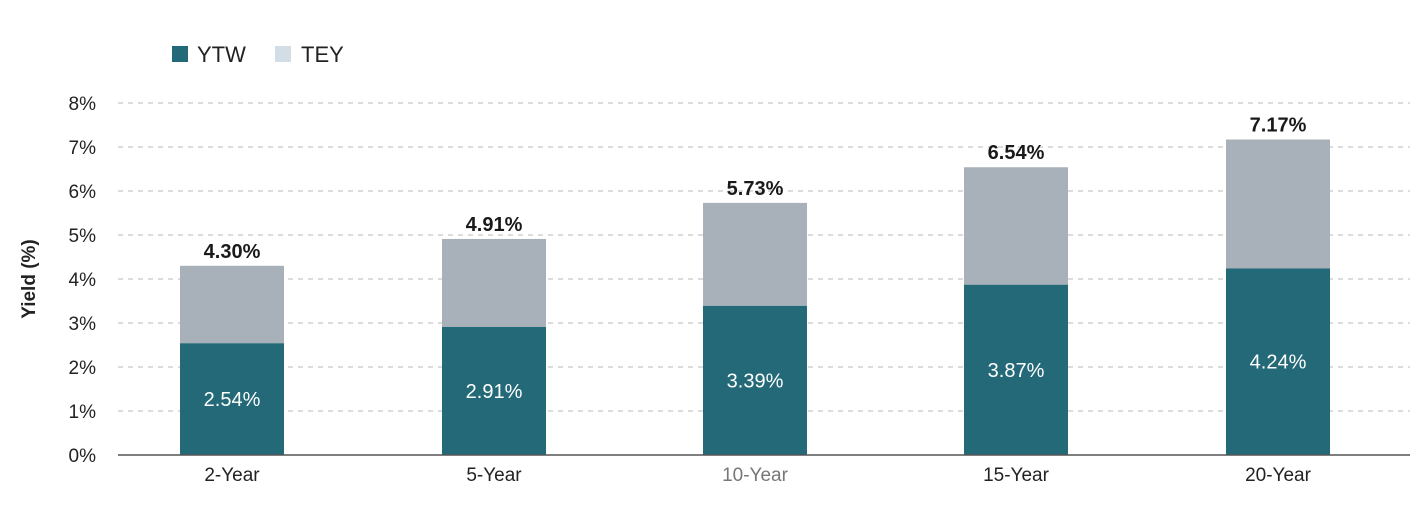  Describe the element at coordinates (283, 54) in the screenshot. I see `legend-swatch-tey` at that location.